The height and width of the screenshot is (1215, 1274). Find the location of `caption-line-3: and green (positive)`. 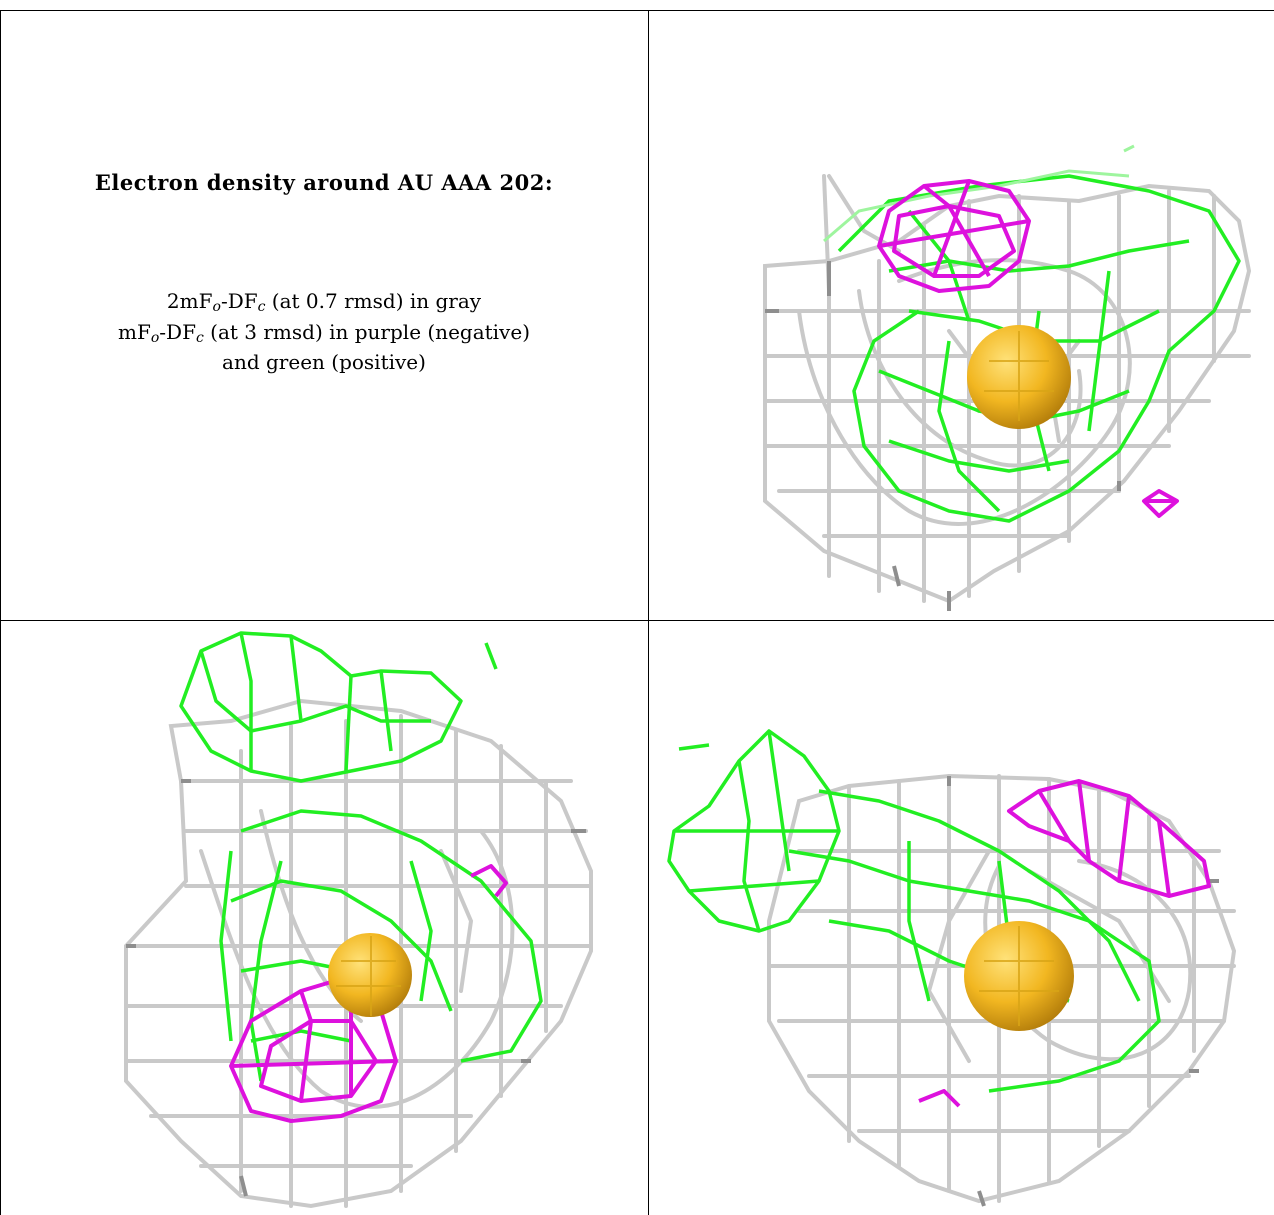

caption-line-3: and green (positive) is located at coordinates (324, 362).